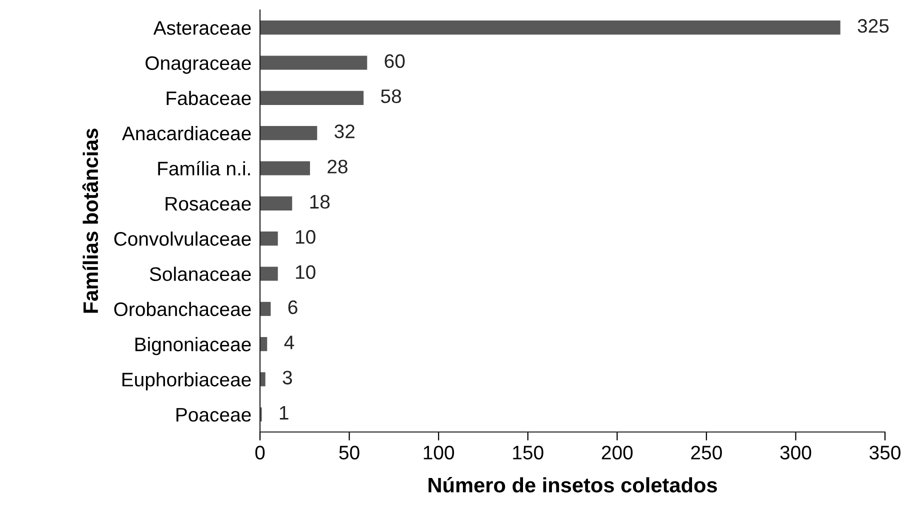  What do you see at coordinates (198, 65) in the screenshot?
I see `y-tick-label: Onagraceae` at bounding box center [198, 65].